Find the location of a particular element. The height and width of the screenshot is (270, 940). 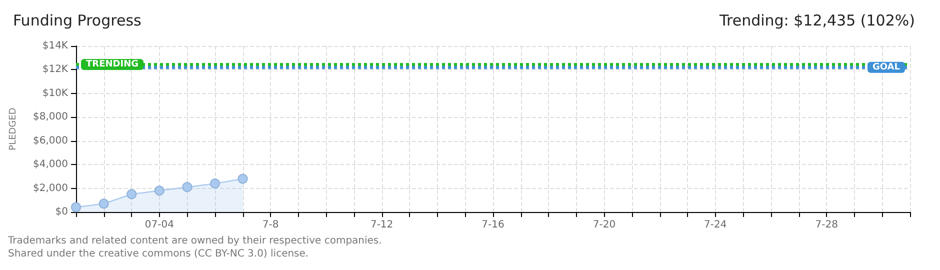

y-tick-label: $2,000 is located at coordinates (50, 188).